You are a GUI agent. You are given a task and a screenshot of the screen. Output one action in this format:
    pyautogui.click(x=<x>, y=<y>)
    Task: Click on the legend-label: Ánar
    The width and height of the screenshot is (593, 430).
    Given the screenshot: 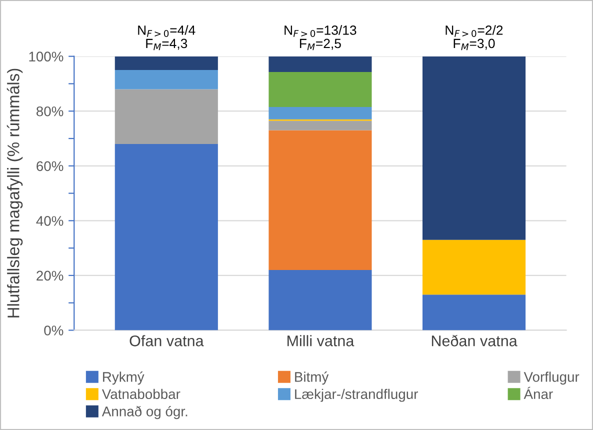 What is the action you would take?
    pyautogui.click(x=538, y=393)
    